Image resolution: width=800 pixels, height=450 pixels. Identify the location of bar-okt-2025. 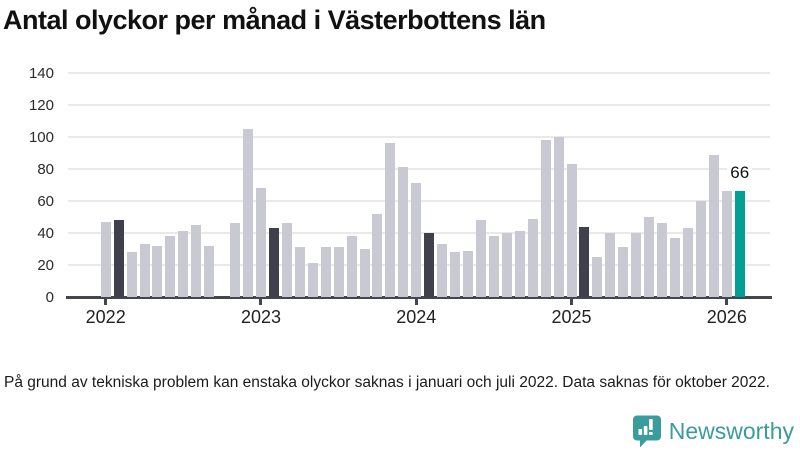
(688, 262).